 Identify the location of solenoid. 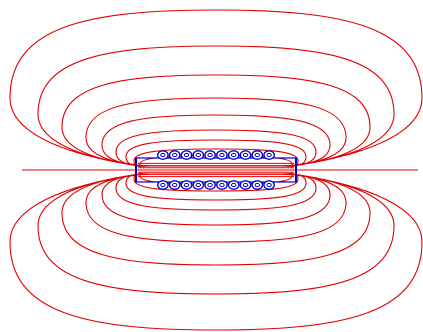
(216, 170).